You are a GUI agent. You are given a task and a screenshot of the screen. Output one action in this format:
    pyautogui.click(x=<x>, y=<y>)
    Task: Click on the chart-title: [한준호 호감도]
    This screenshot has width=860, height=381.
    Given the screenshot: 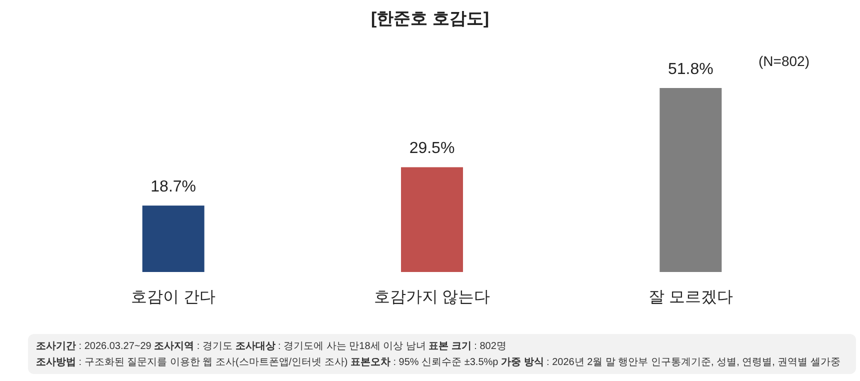 What is the action you would take?
    pyautogui.click(x=430, y=18)
    